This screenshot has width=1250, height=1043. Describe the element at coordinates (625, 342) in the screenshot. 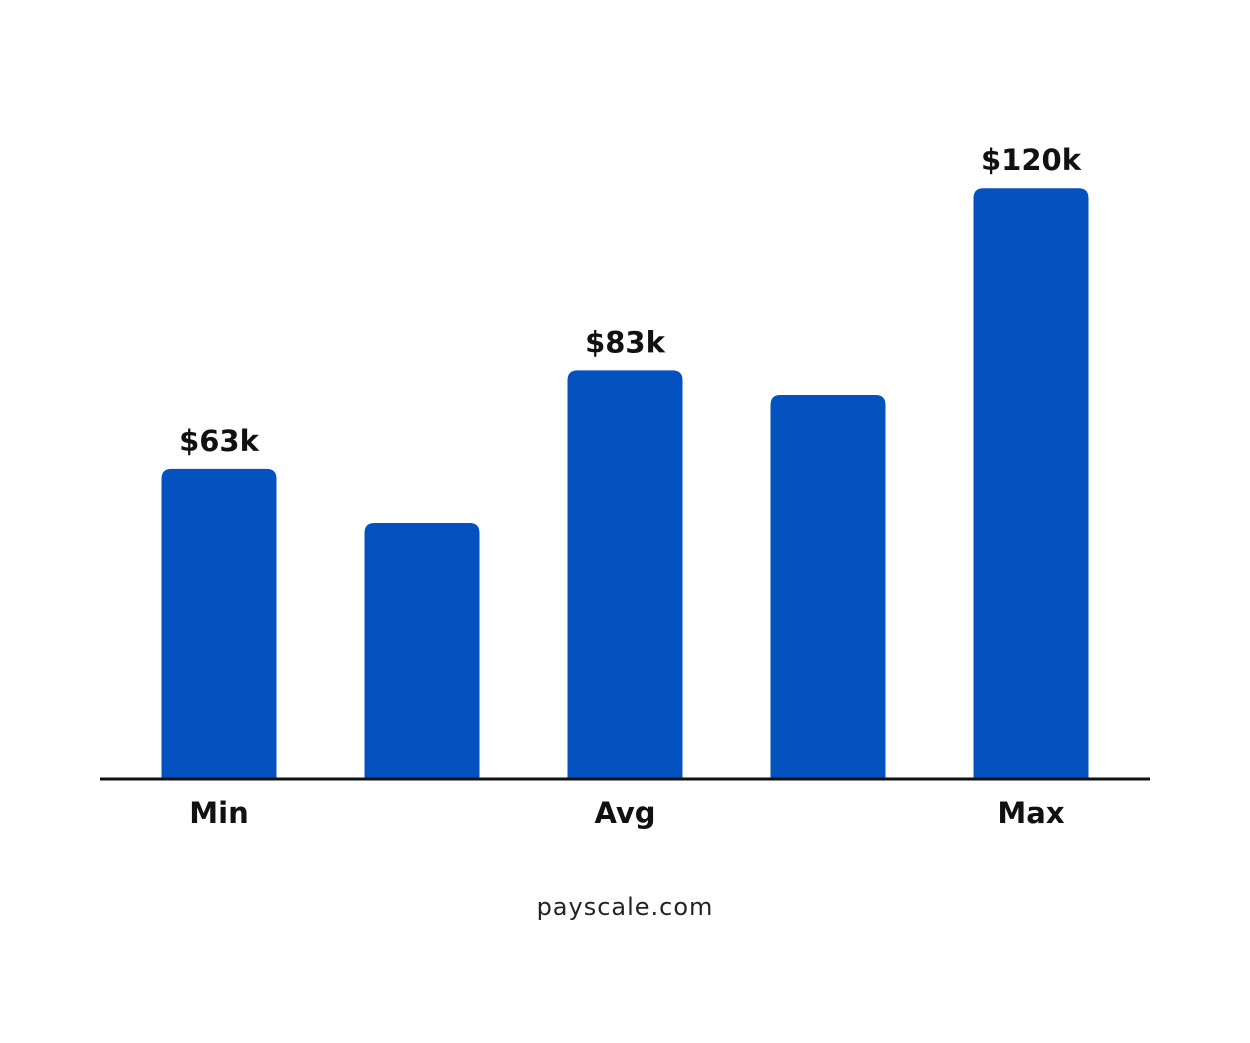

I see `value-label: $83k` at that location.